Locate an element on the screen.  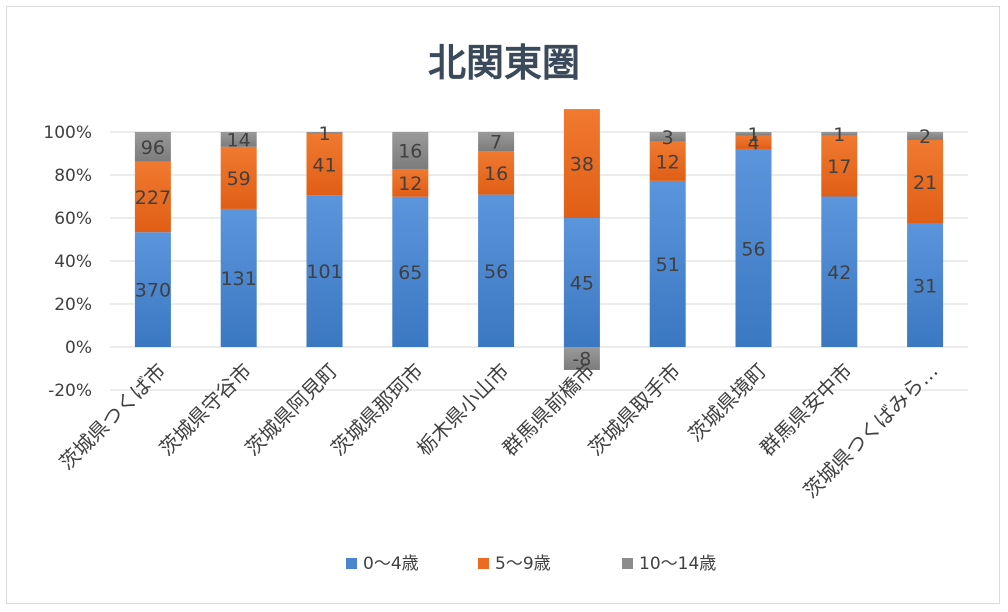
data-label: 42 is located at coordinates (839, 273).